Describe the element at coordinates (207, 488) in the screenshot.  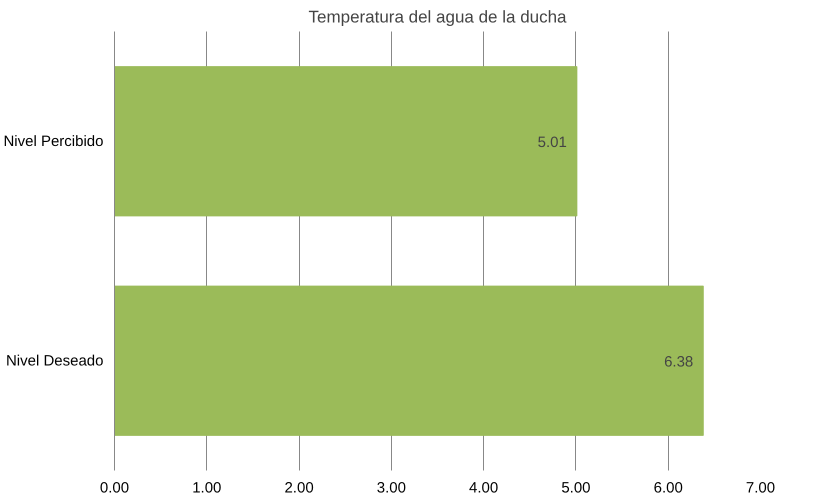
I see `x-tick-label: 1.00` at that location.